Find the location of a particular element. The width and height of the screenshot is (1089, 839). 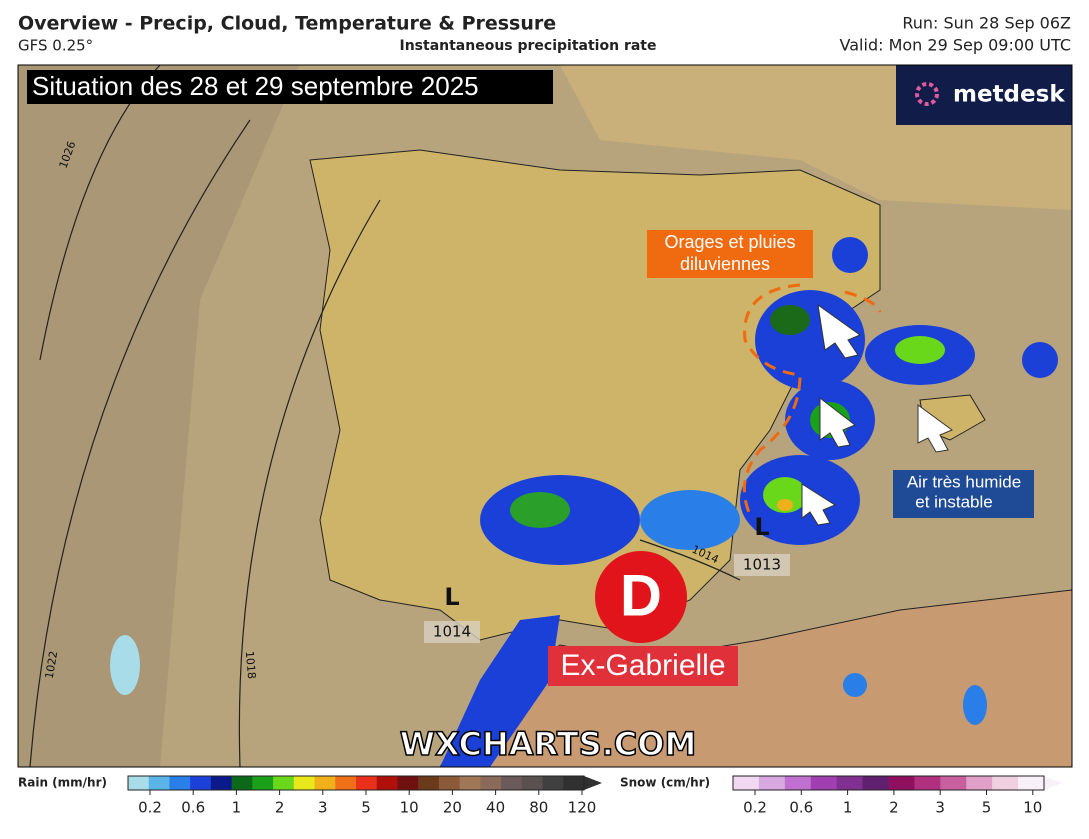

air-note: Air très humide is located at coordinates (964, 481).